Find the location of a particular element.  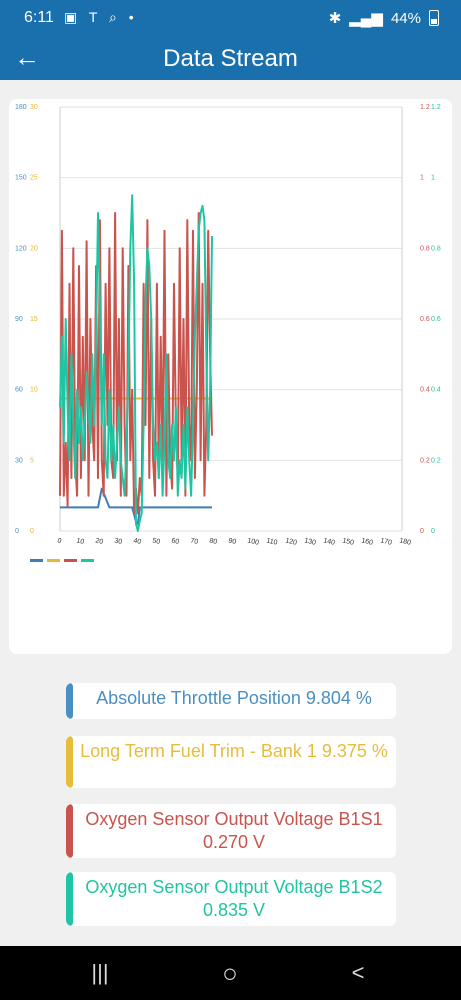

y-tick-label: 60 is located at coordinates (19, 390).